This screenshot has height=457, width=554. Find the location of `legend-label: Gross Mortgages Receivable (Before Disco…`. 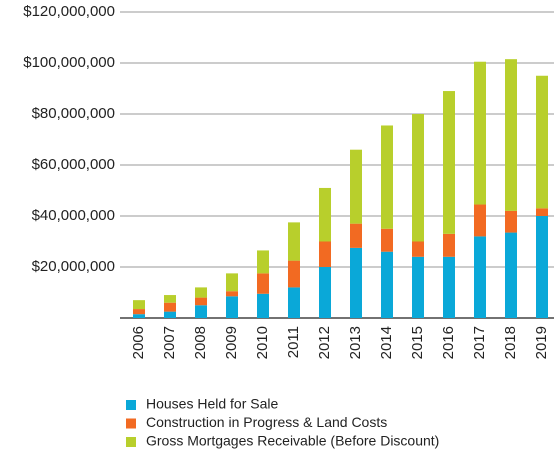

legend-label: Gross Mortgages Receivable (Before Disco… is located at coordinates (292, 441).